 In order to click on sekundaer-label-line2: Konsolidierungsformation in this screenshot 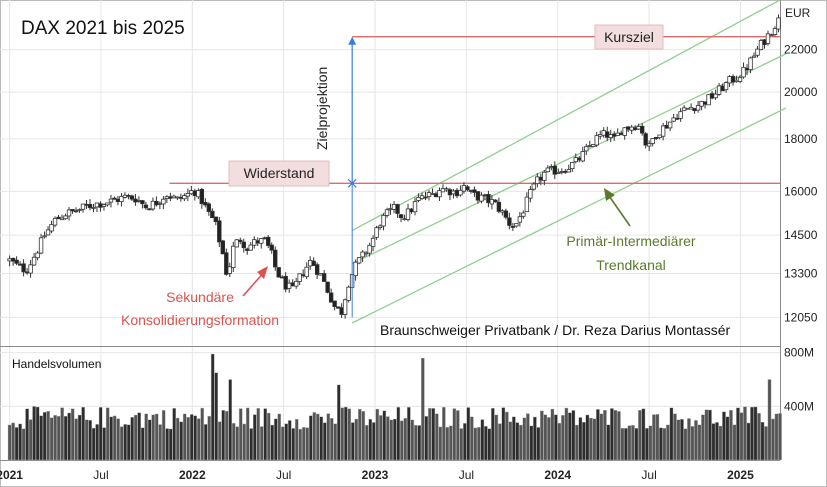, I will do `click(200, 320)`.